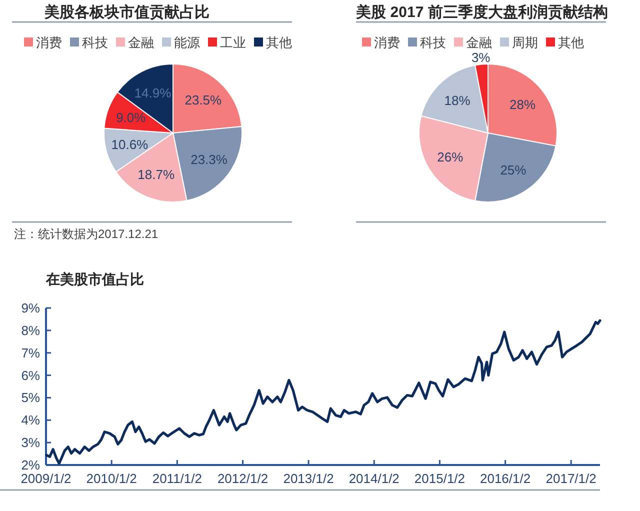 The height and width of the screenshot is (511, 640). What do you see at coordinates (127, 12) in the screenshot?
I see `chart-title: 美股各板块市值贡献占比` at bounding box center [127, 12].